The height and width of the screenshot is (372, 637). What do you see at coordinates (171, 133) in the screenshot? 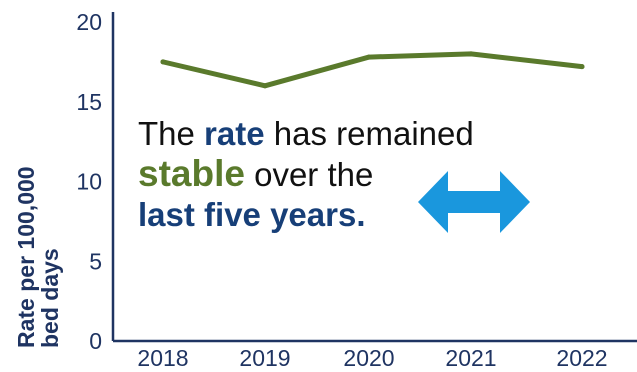
I see `annotation-text: The` at bounding box center [171, 133].